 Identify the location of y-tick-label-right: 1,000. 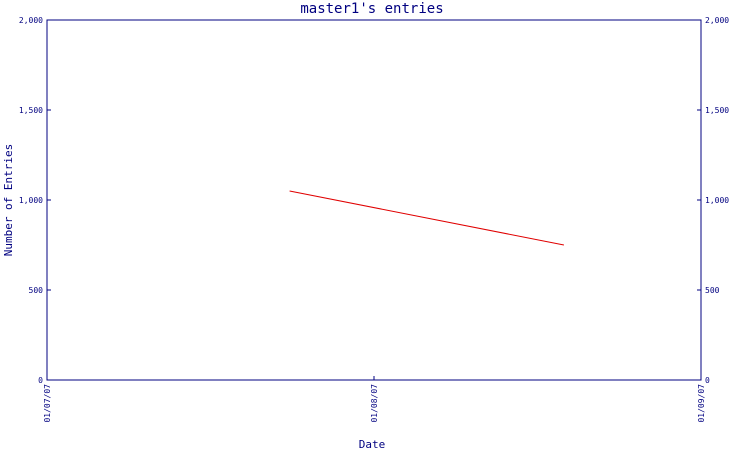
(717, 200).